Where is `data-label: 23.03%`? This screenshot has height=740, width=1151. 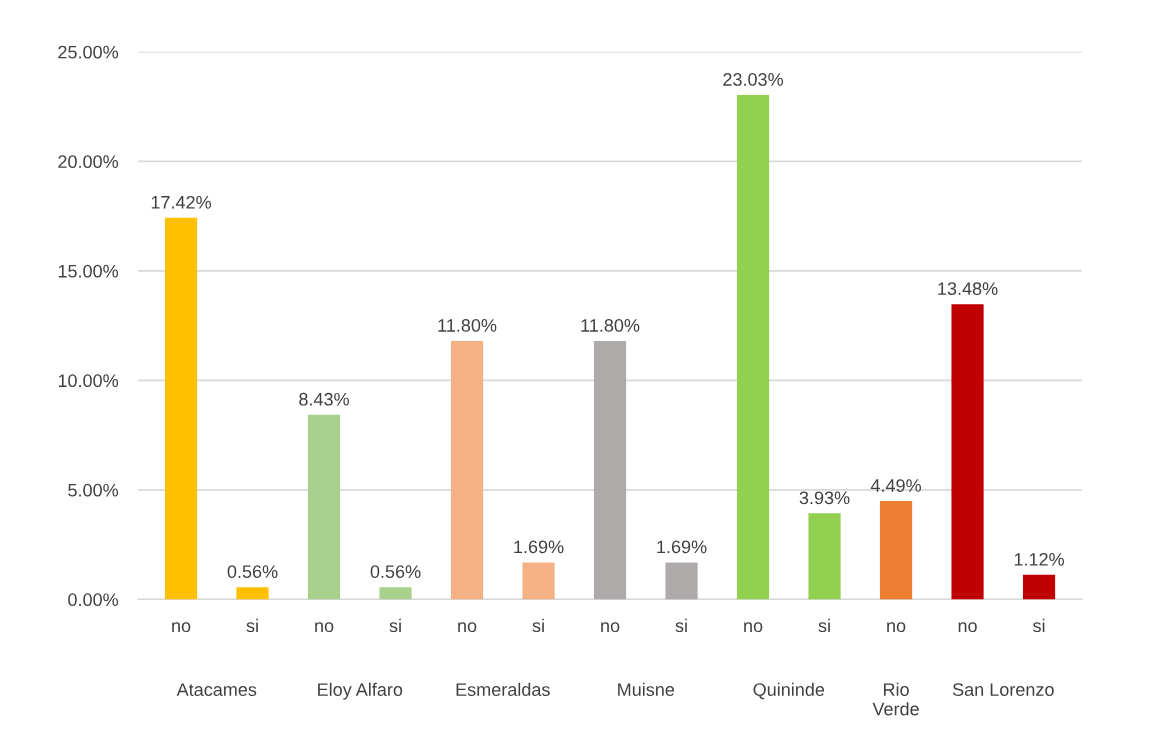
data-label: 23.03% is located at coordinates (753, 79).